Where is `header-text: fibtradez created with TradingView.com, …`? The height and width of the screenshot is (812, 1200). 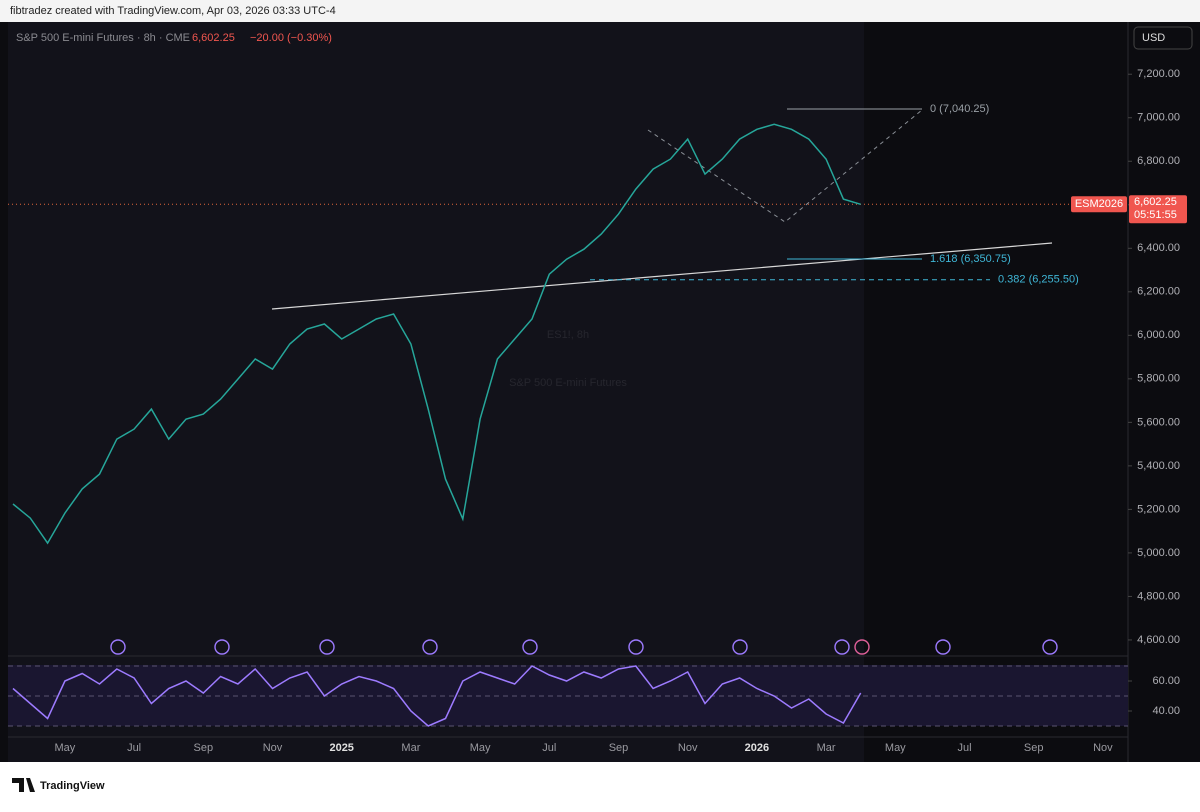
header-text: fibtradez created with TradingView.com, … is located at coordinates (173, 11).